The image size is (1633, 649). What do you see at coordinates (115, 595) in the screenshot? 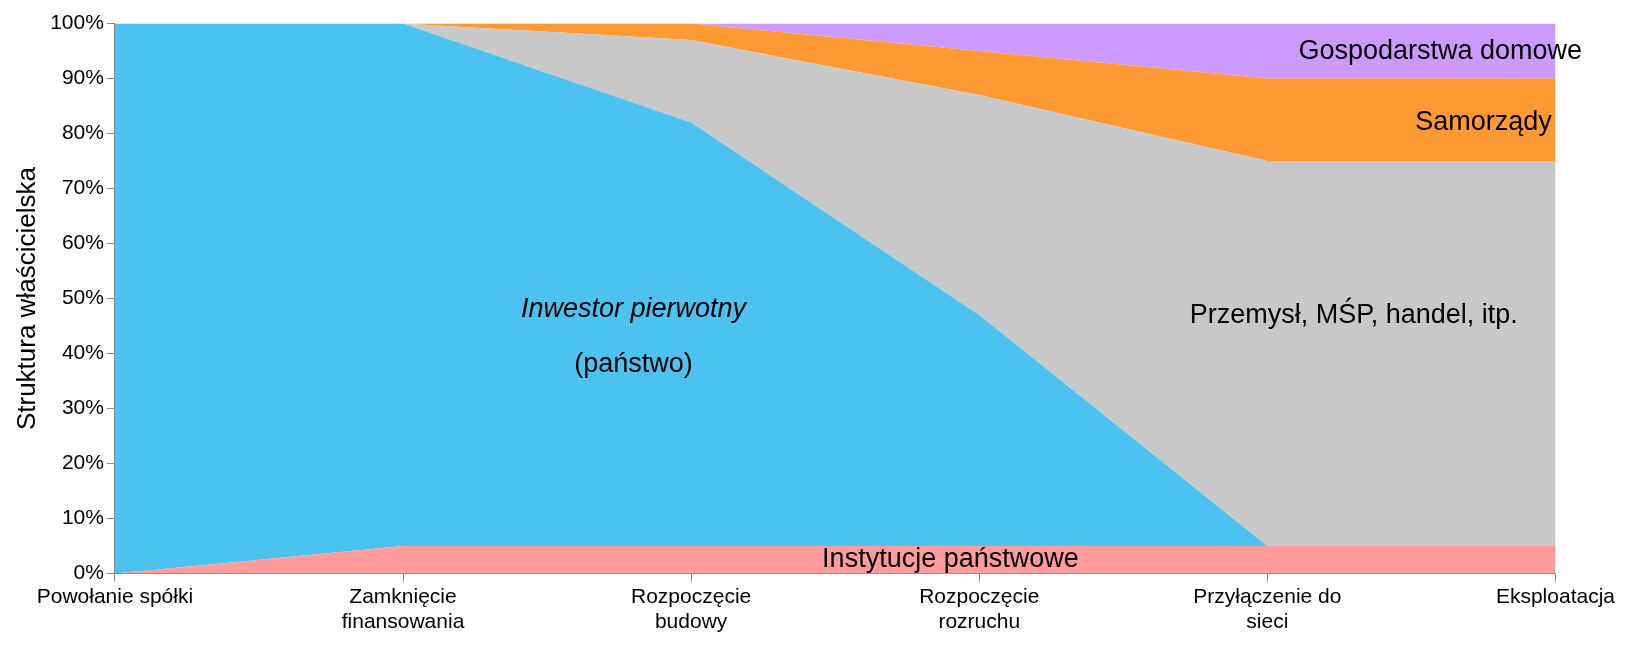
I see `x-tick-label: Powołanie spółki` at bounding box center [115, 595].